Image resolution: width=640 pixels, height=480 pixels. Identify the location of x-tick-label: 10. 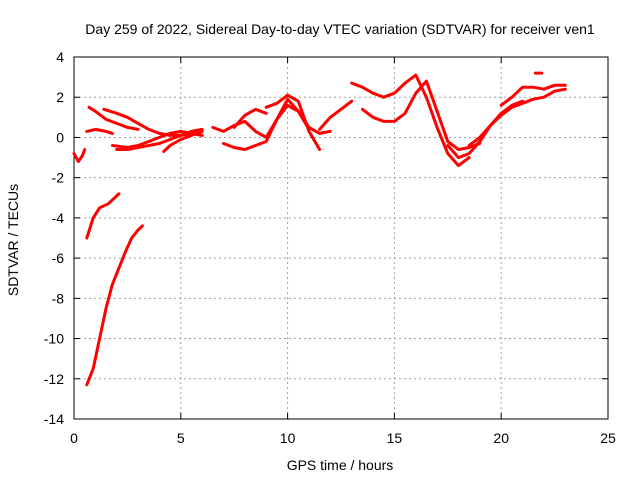
(288, 438).